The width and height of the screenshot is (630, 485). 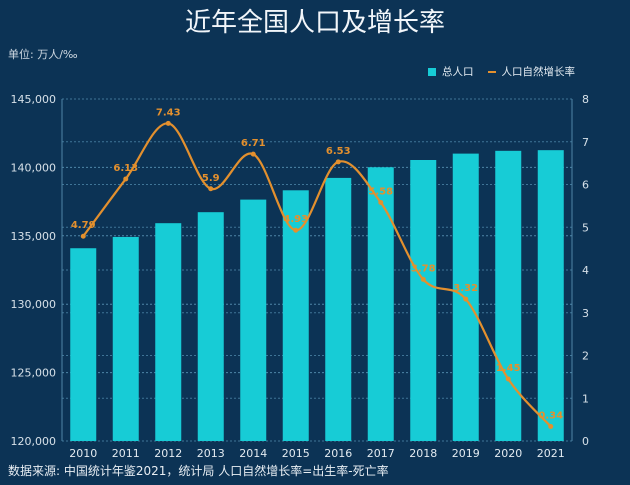 I want to click on growth-data-label: 4.93, so click(x=295, y=219).